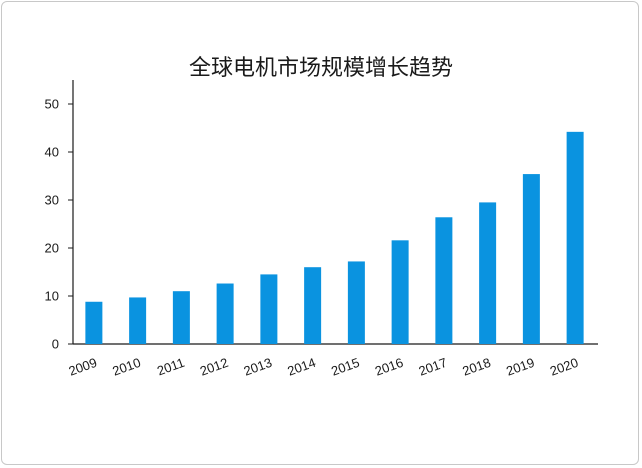 The image size is (642, 468). What do you see at coordinates (94, 322) in the screenshot?
I see `bar-2009` at bounding box center [94, 322].